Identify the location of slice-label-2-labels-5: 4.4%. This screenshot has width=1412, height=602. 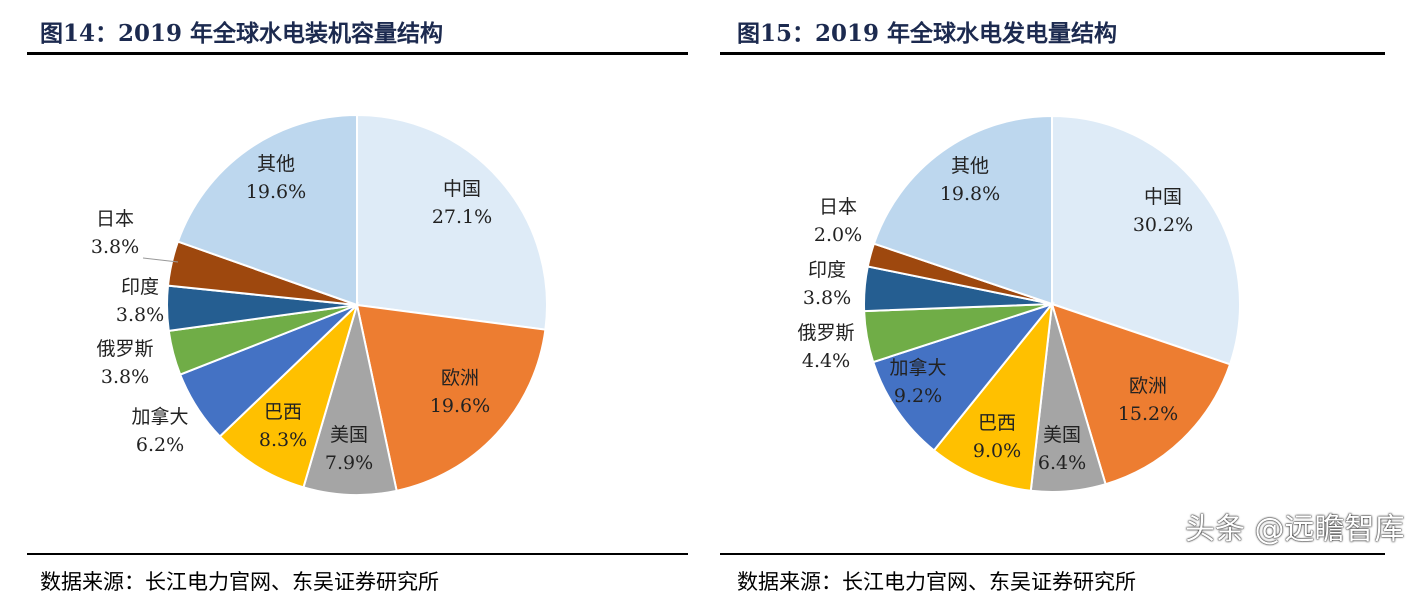
(826, 361).